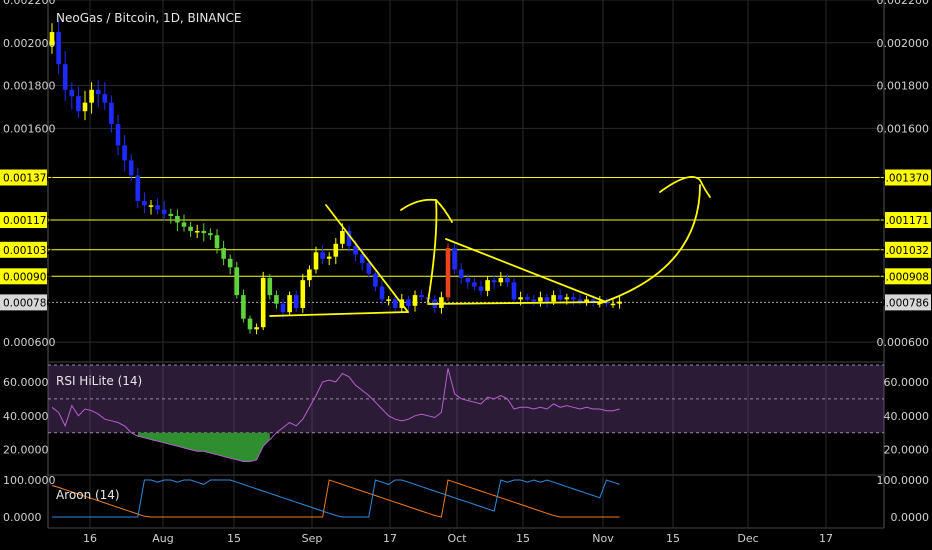  Describe the element at coordinates (90, 538) in the screenshot. I see `x-tick-label: 16` at that location.